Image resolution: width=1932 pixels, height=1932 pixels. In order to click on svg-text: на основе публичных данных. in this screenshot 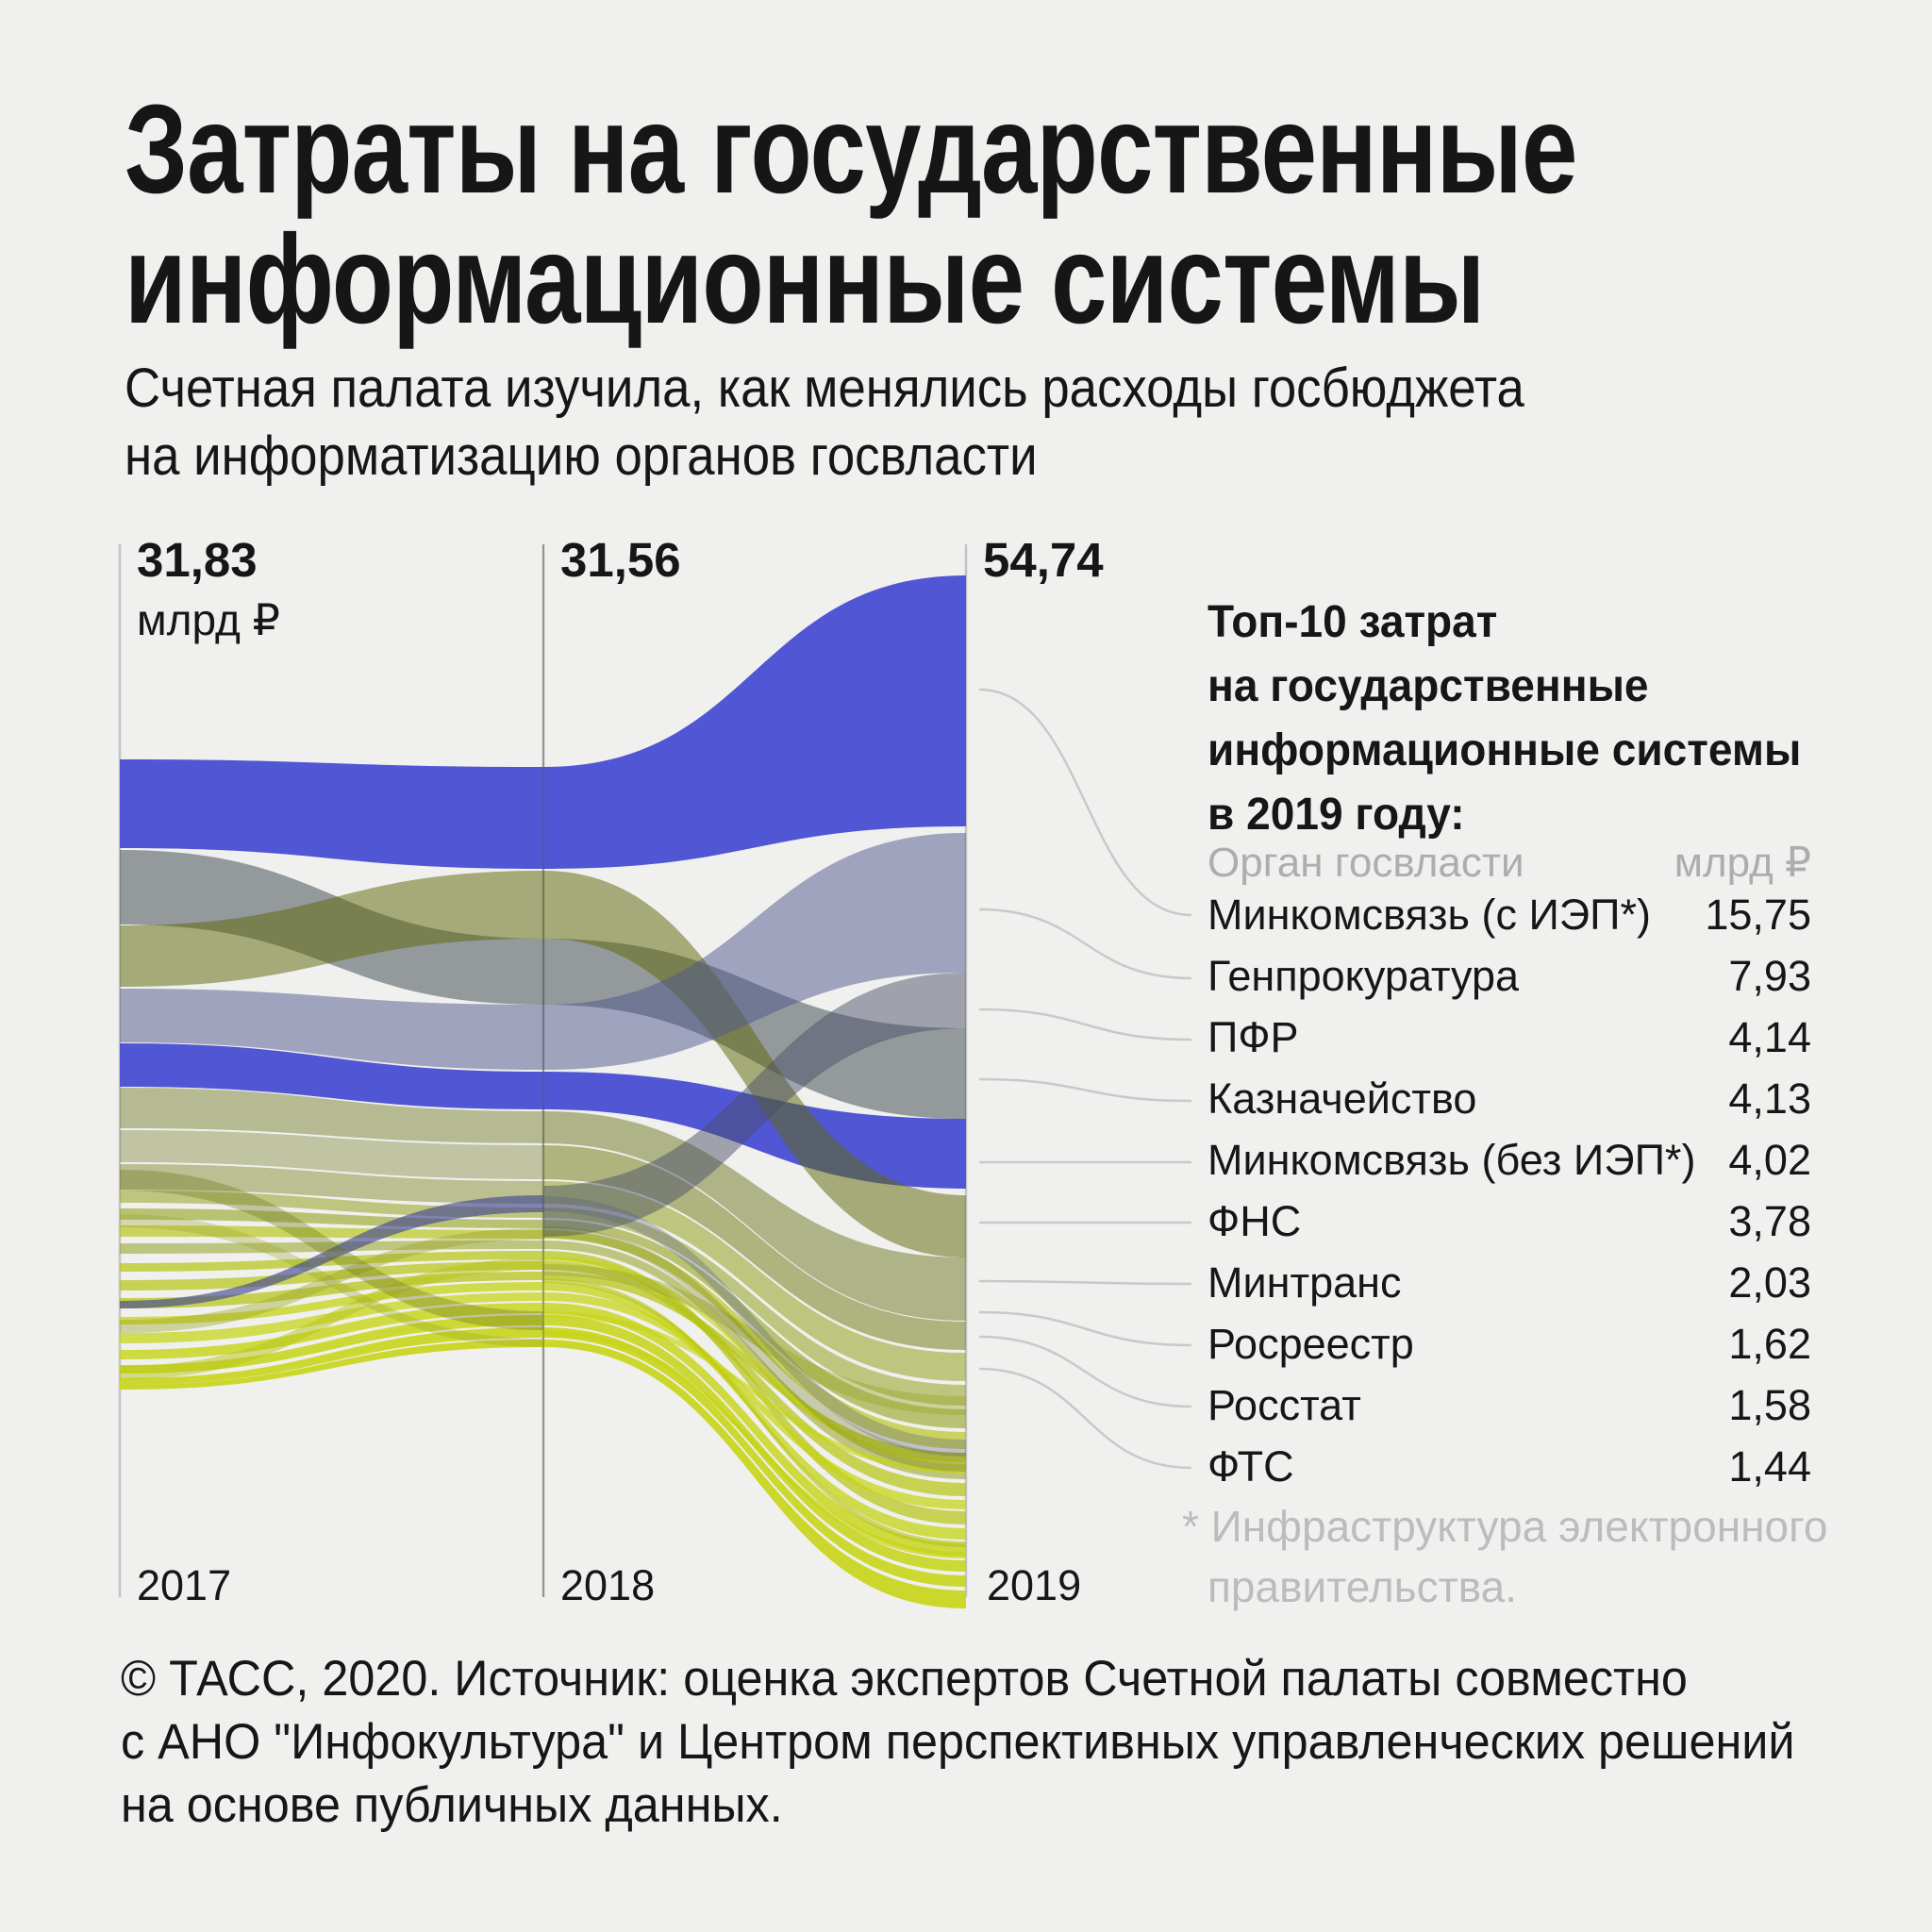, I will do `click(452, 1804)`.